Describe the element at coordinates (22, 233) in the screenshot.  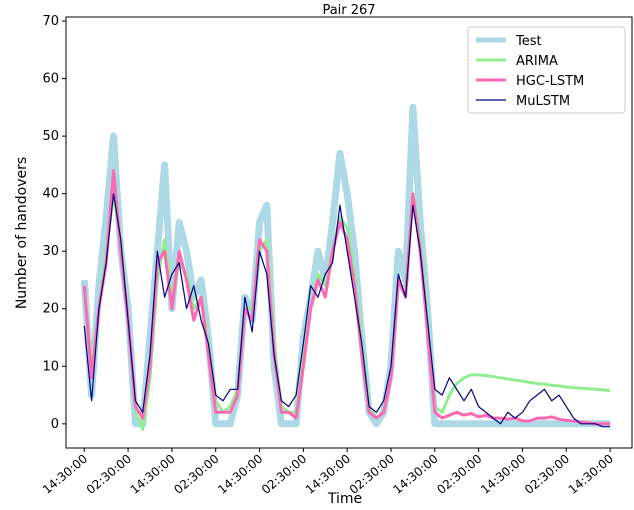
I see `y-axis-label: Number of handovers` at that location.